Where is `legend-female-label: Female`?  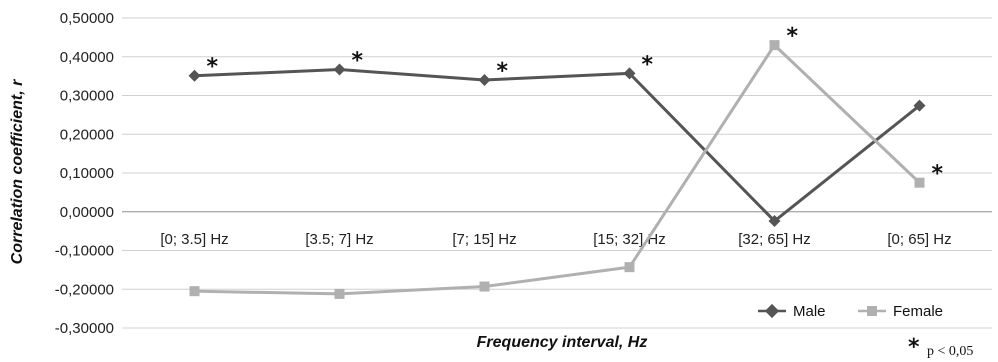 legend-female-label: Female is located at coordinates (918, 311).